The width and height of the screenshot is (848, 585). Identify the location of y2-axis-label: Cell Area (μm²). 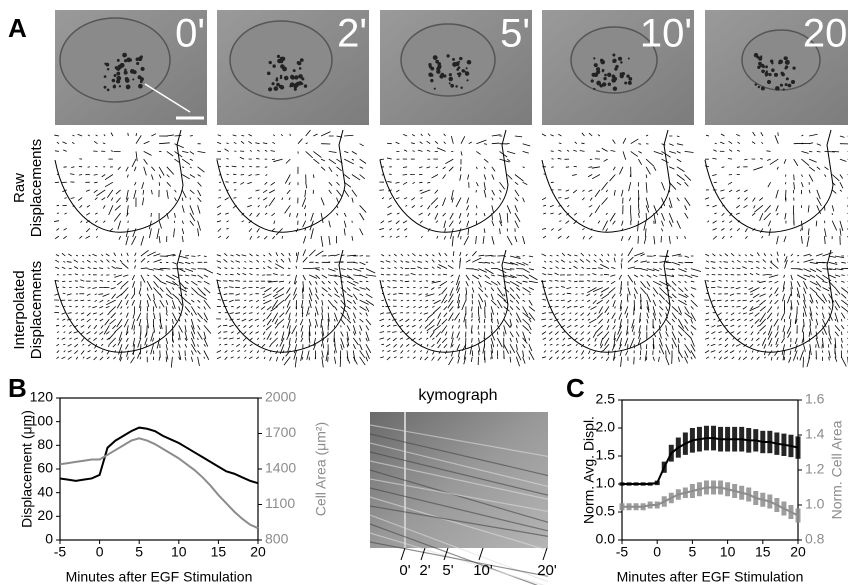
(321, 469).